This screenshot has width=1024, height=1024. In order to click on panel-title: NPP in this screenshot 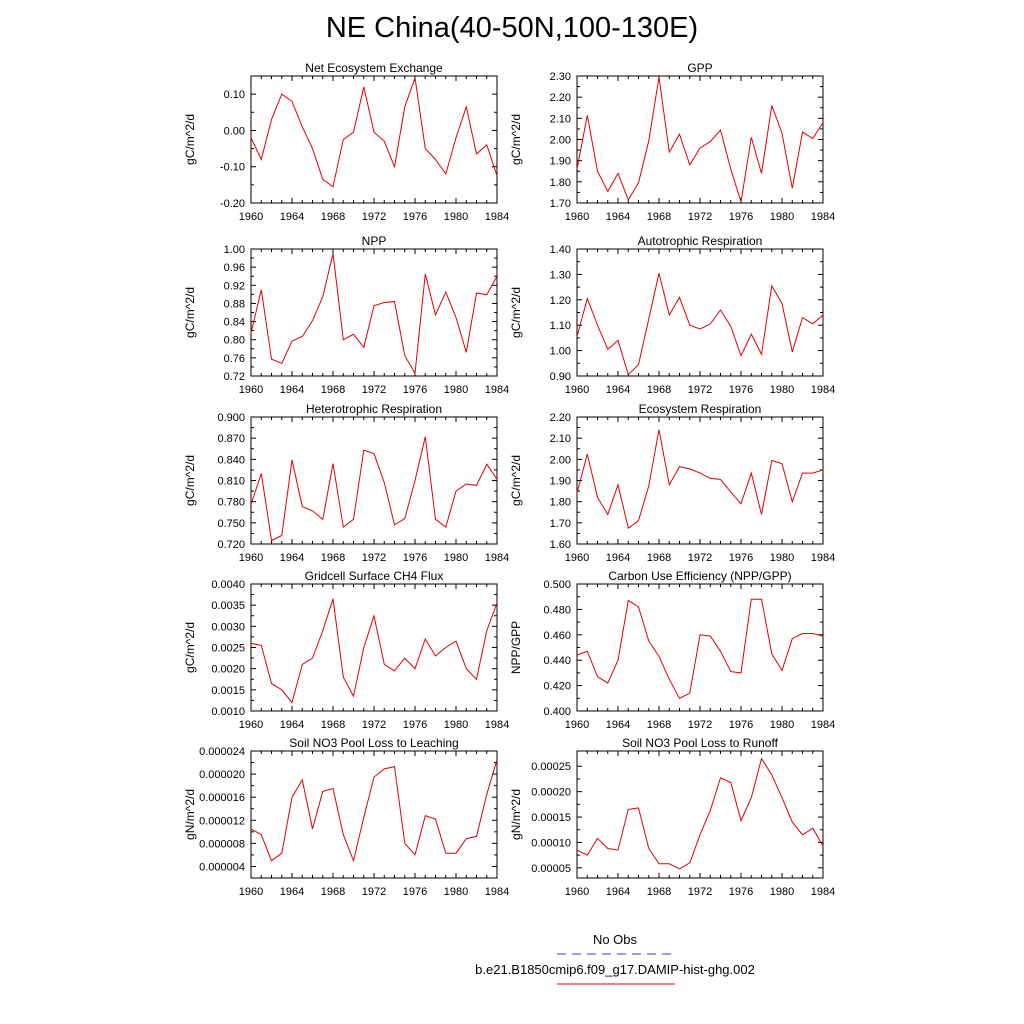, I will do `click(374, 241)`.